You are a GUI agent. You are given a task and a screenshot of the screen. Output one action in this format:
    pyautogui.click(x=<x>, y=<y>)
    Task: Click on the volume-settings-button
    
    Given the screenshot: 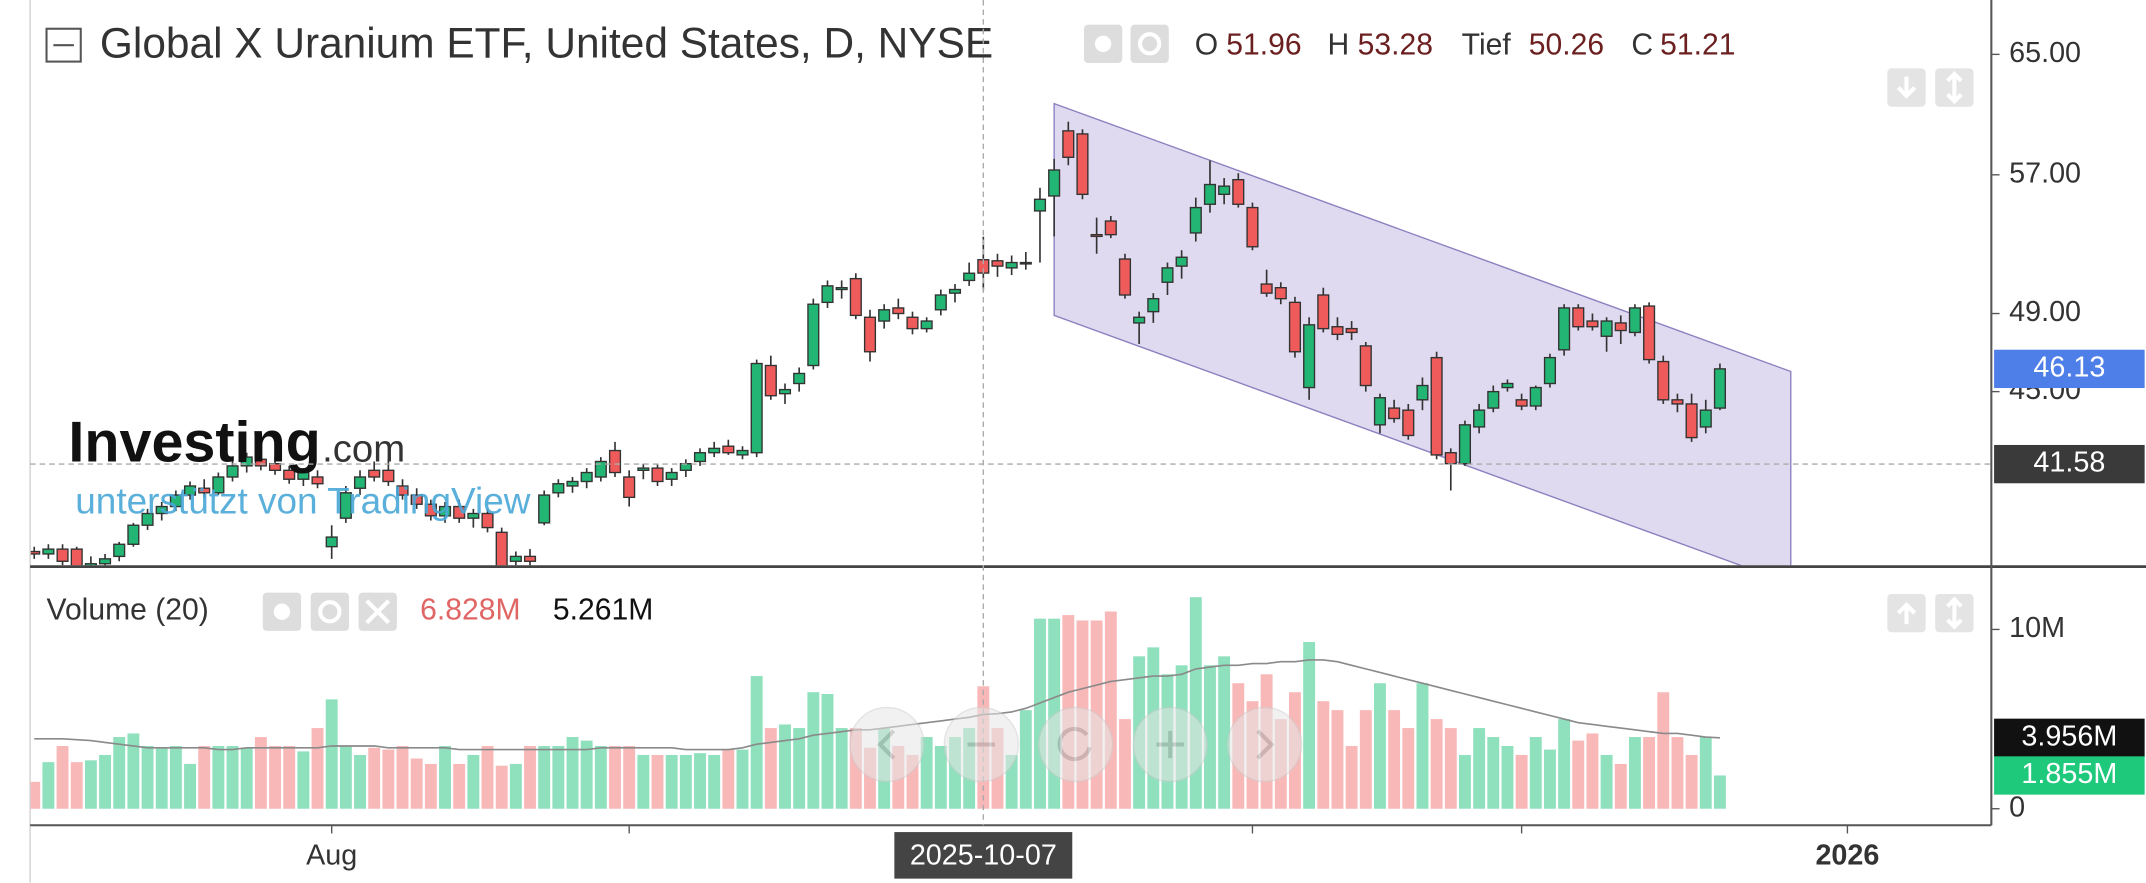 What is the action you would take?
    pyautogui.click(x=329, y=611)
    